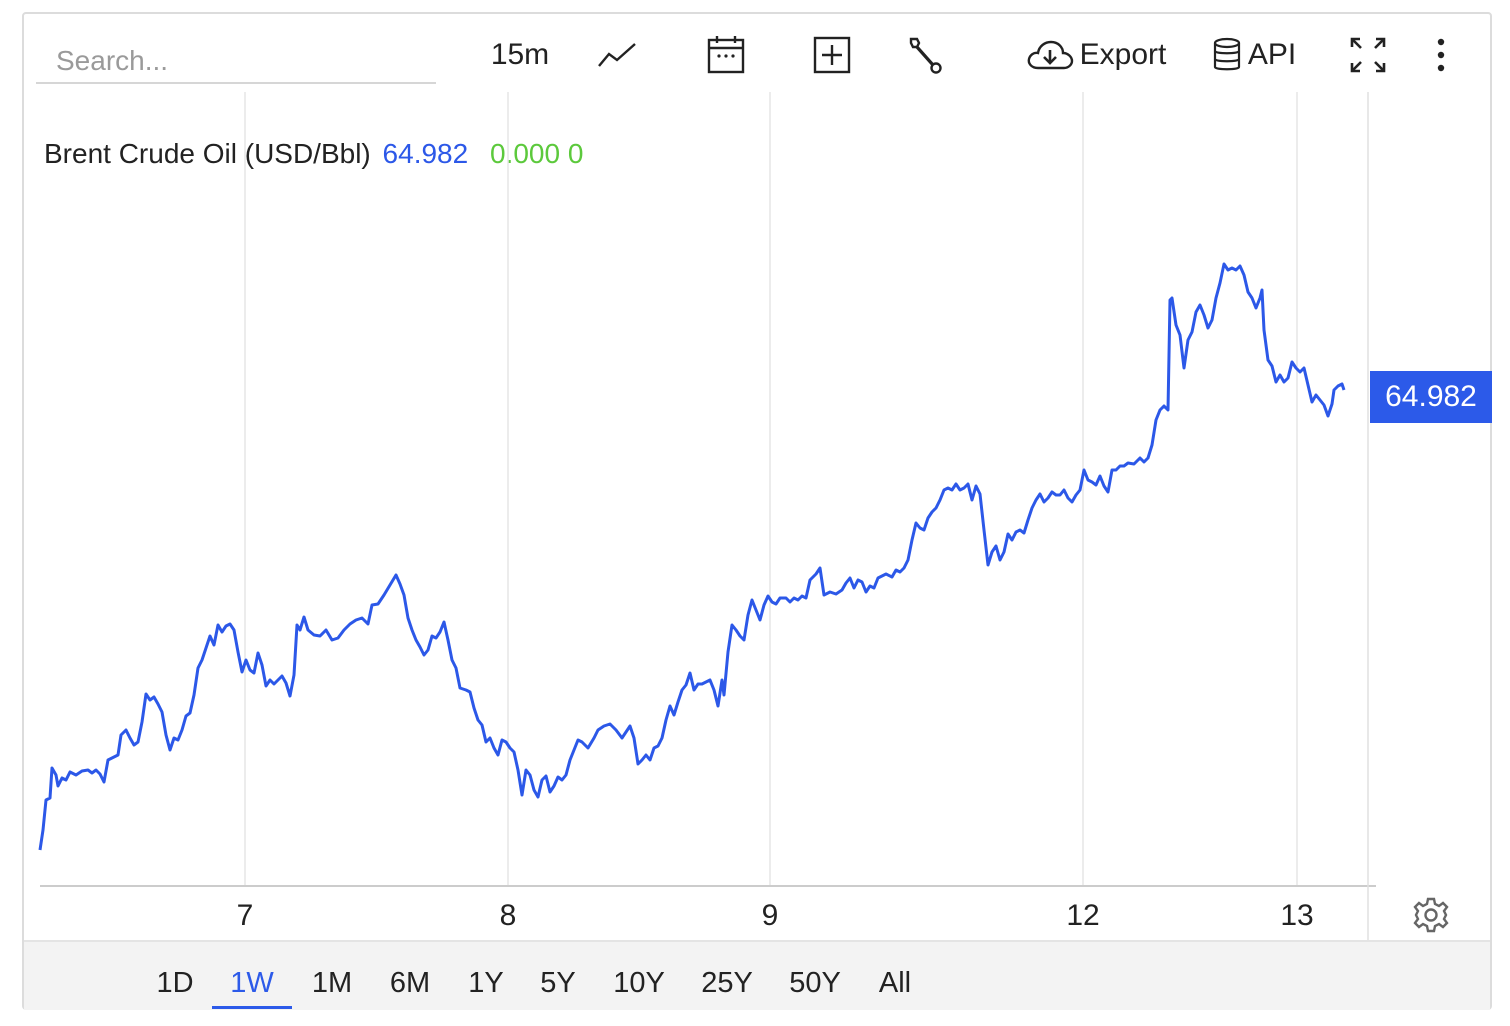 Image resolution: width=1510 pixels, height=1026 pixels. I want to click on range-button-5y: 5Y, so click(558, 983).